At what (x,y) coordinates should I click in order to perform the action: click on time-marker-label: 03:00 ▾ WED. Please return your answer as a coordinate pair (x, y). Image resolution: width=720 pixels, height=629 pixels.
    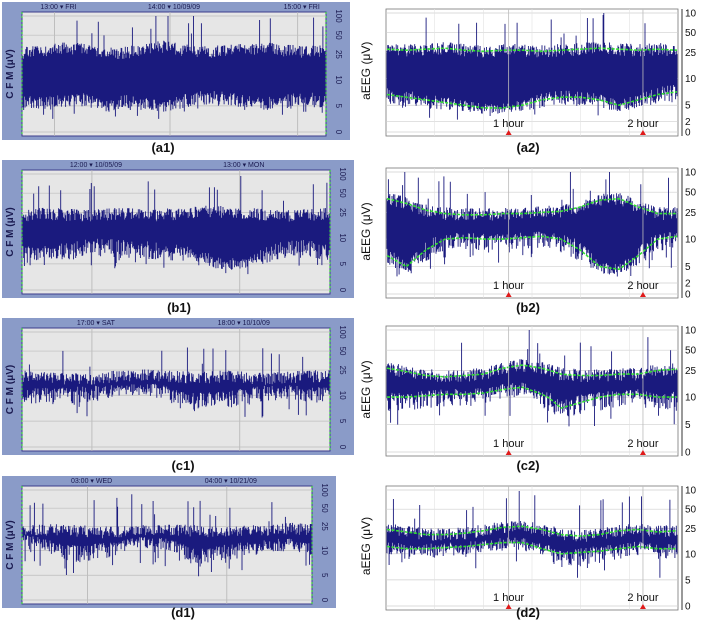
    Looking at the image, I should click on (91, 481).